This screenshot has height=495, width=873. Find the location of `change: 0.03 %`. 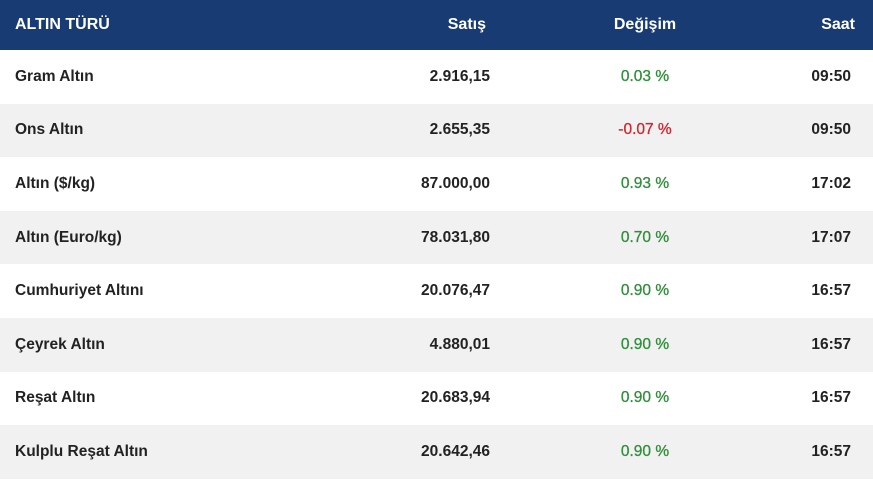

change: 0.03 % is located at coordinates (645, 76).